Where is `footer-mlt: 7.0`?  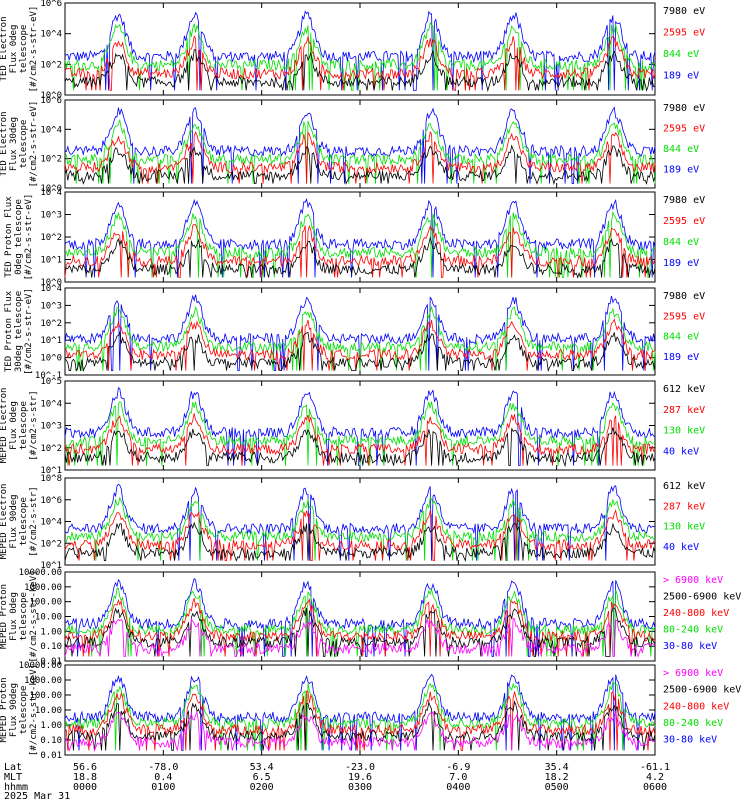
footer-mlt: 7.0 is located at coordinates (458, 777).